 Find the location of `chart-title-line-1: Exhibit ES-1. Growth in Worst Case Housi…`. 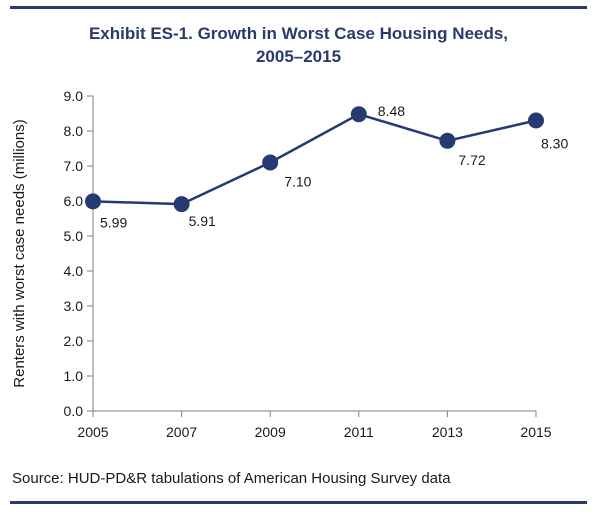

chart-title-line-1: Exhibit ES-1. Growth in Worst Case Housi… is located at coordinates (298, 33).